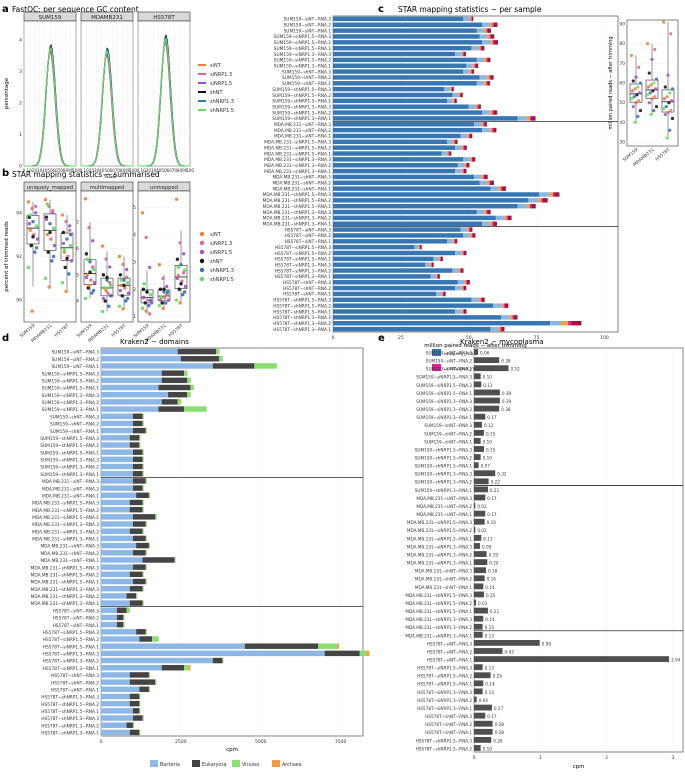 Image resolution: width=685 pixels, height=776 pixels. What do you see at coordinates (302, 43) in the screenshot?
I see `sample-label: SUM159−siNRP1.5−RNA.2` at bounding box center [302, 43].